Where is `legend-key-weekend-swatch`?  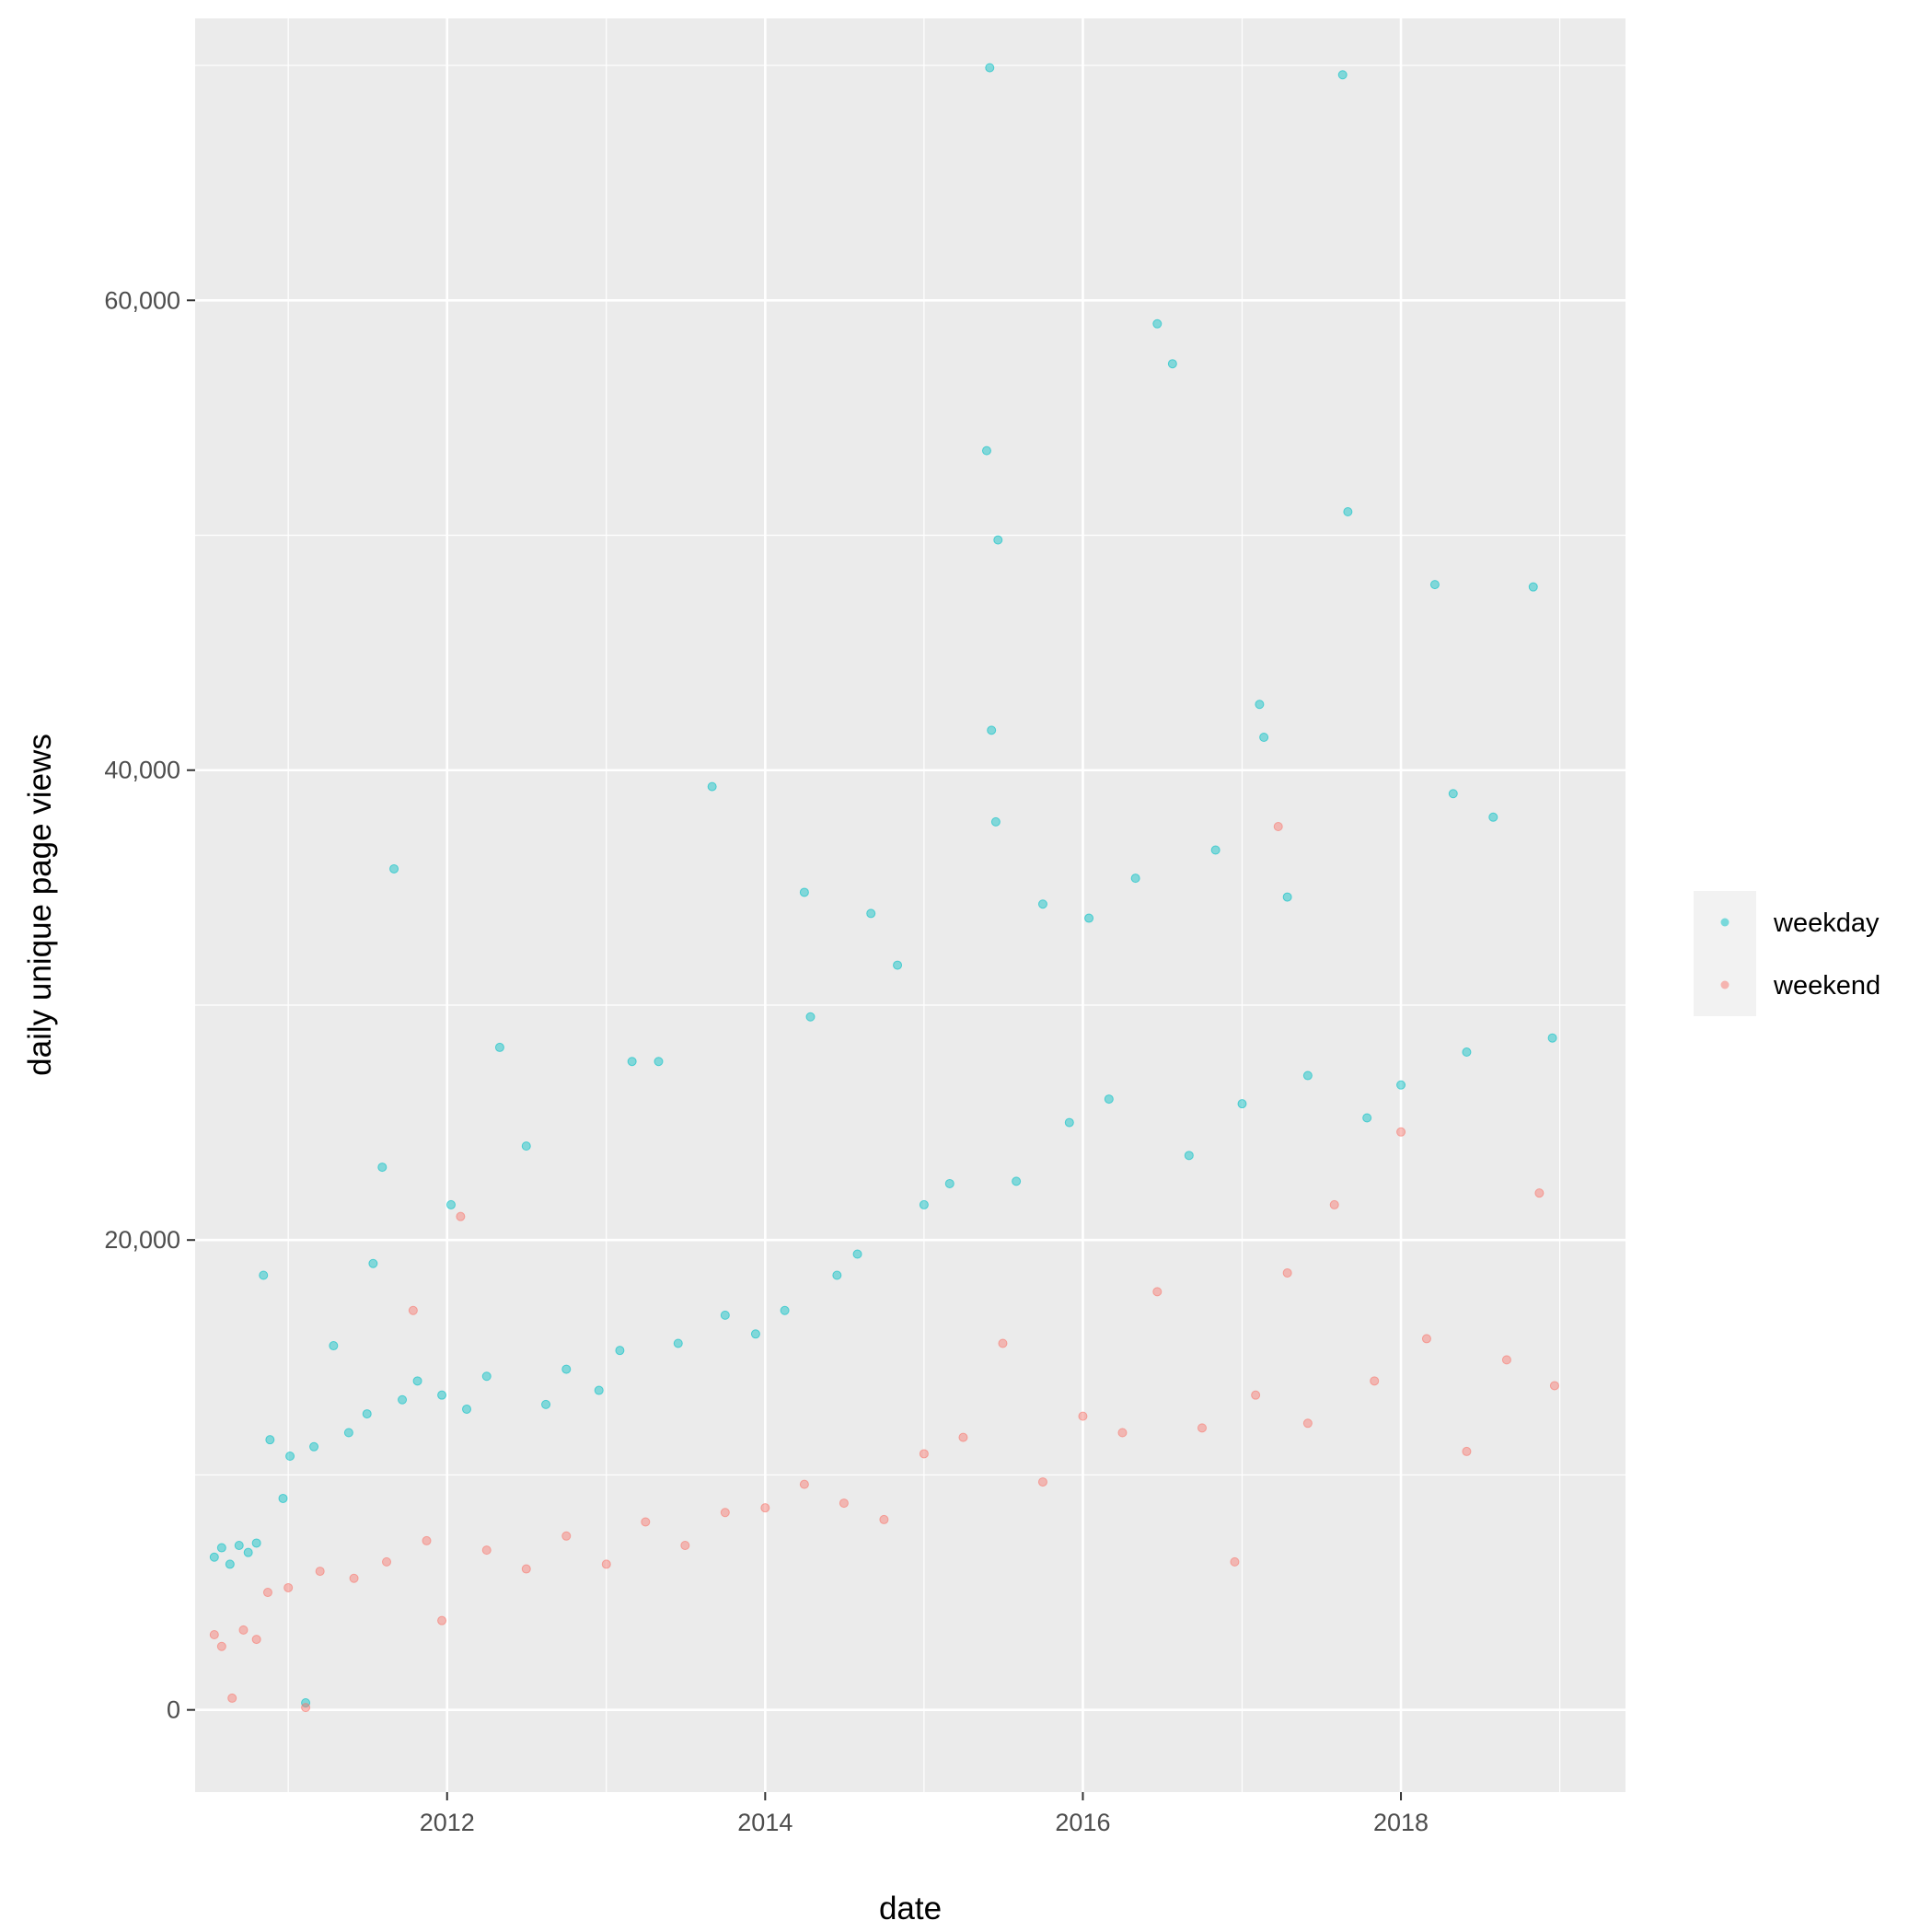 legend-key-weekend-swatch is located at coordinates (1725, 985).